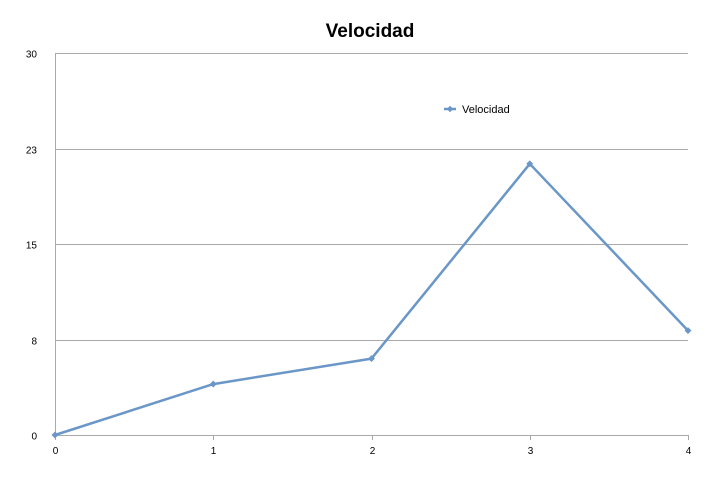  What do you see at coordinates (689, 451) in the screenshot?
I see `x-tick-label: 4` at bounding box center [689, 451].